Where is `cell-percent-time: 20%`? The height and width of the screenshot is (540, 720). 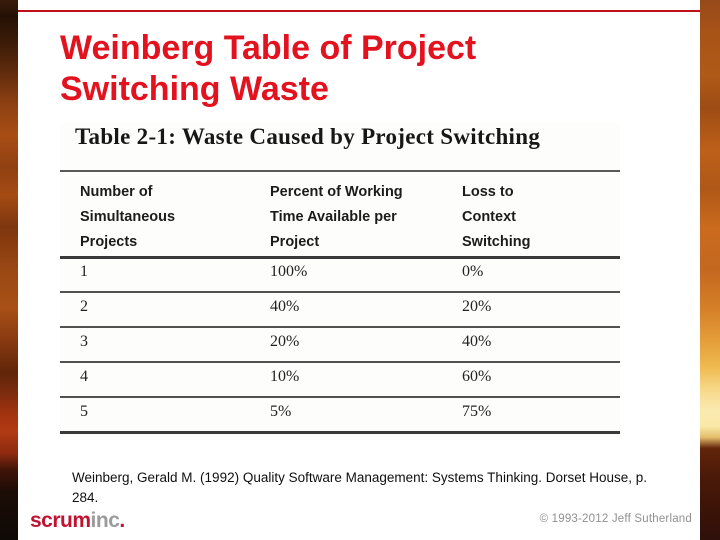 cell-percent-time: 20% is located at coordinates (285, 341).